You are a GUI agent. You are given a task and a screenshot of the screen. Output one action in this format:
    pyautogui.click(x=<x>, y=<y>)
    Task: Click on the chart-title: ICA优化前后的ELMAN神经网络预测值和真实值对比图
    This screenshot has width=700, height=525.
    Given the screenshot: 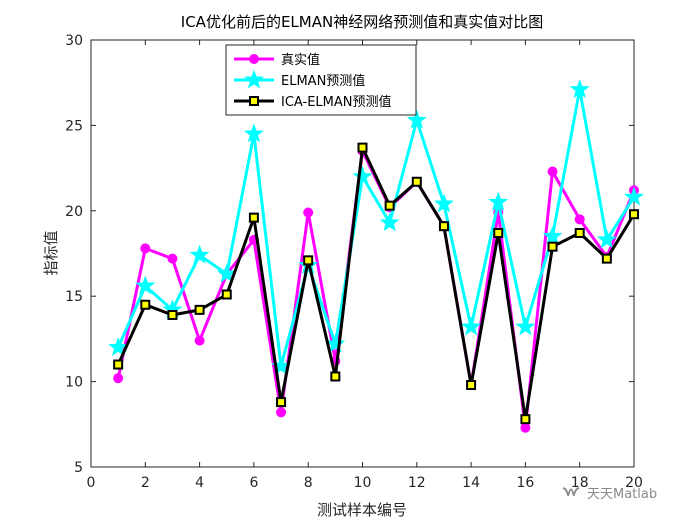 What is the action you would take?
    pyautogui.click(x=362, y=22)
    